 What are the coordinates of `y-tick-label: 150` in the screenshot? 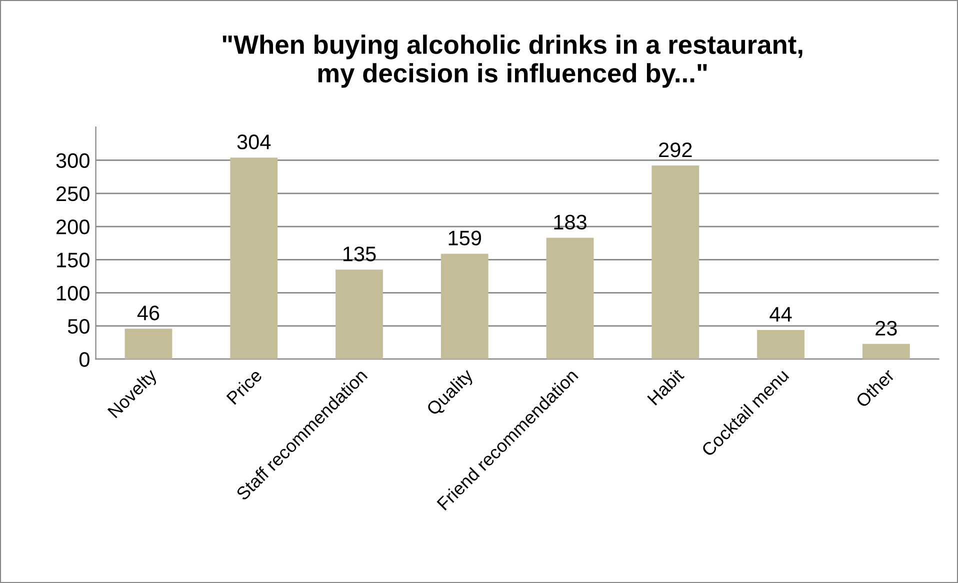 It's located at (73, 260).